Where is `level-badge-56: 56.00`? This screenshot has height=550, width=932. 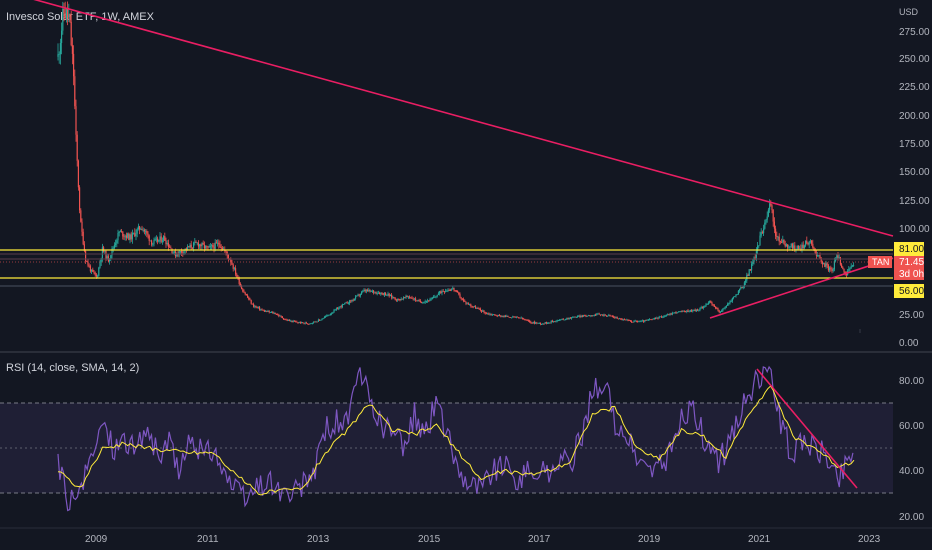
level-badge-56: 56.00 is located at coordinates (909, 291).